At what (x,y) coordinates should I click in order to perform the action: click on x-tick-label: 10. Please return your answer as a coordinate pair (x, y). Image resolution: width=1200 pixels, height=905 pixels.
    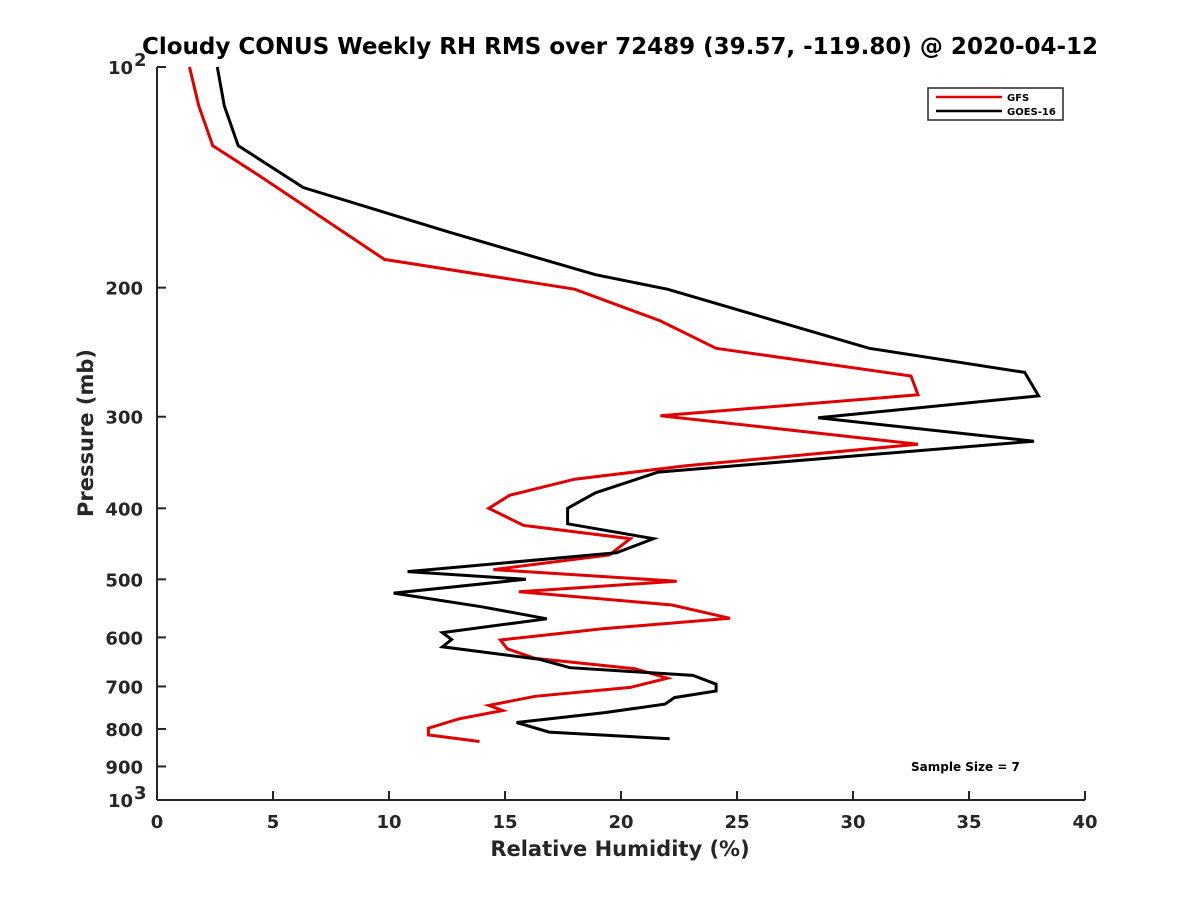
    Looking at the image, I should click on (388, 822).